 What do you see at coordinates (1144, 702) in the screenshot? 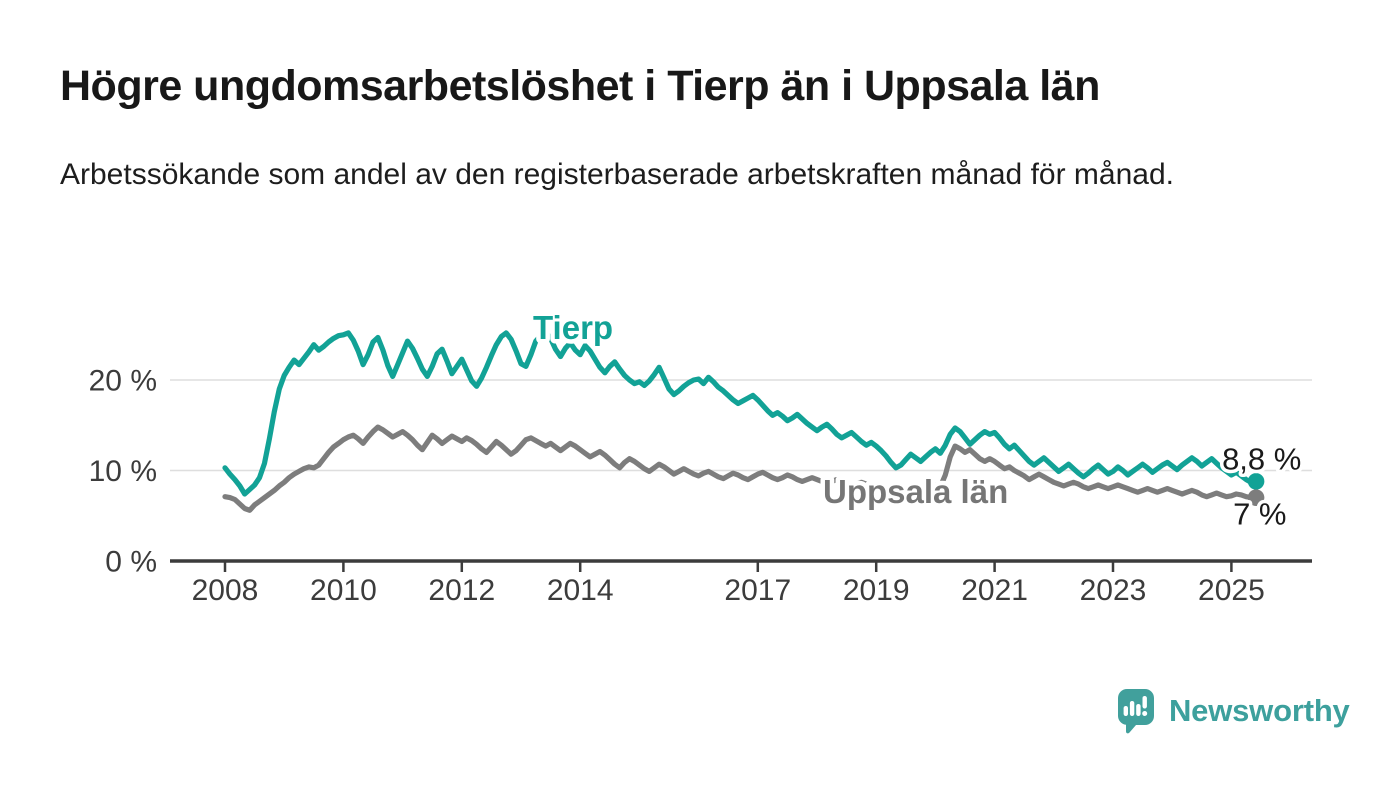
I see `exclamation-bar-glyph` at bounding box center [1144, 702].